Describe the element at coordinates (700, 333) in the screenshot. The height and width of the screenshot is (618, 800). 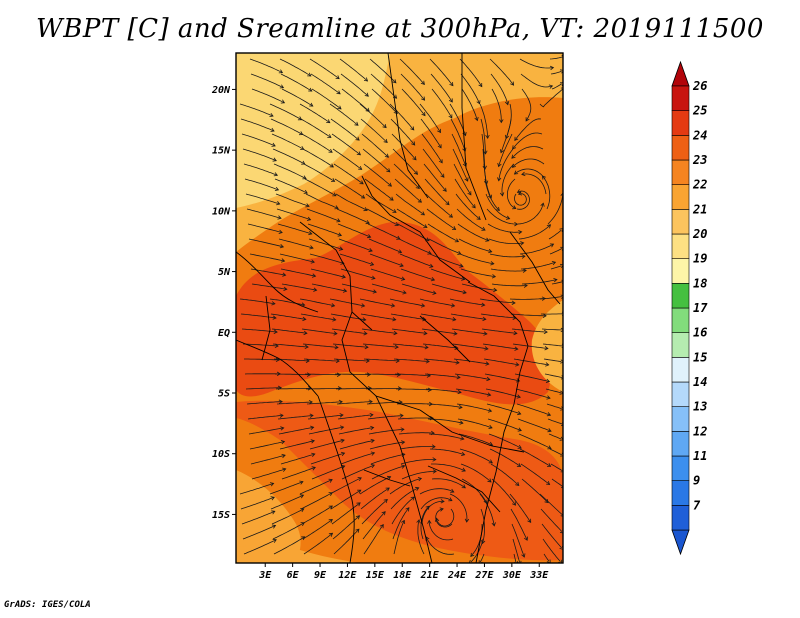
I see `colorbar-label: 16` at that location.